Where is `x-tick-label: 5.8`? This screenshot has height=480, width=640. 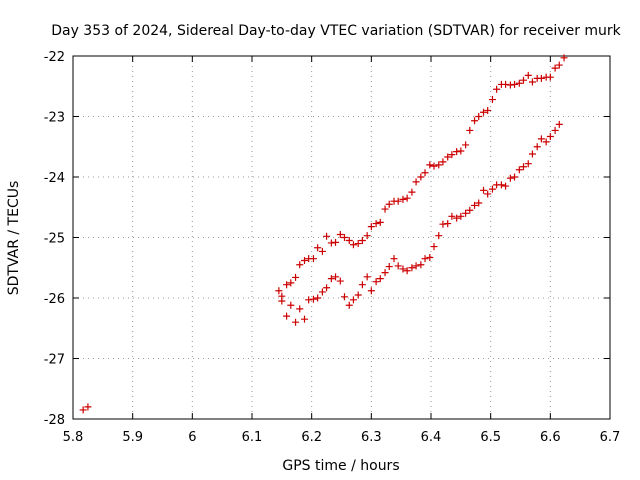 x-tick-label: 5.8 is located at coordinates (73, 437).